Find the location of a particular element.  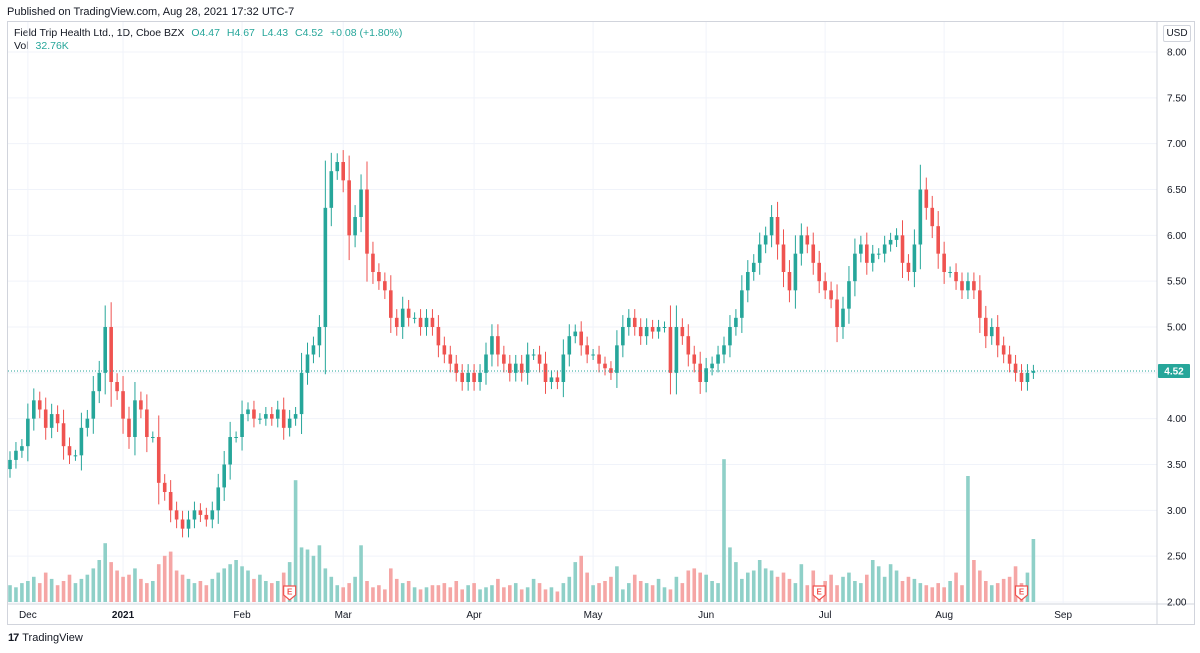

volume-value: 32.76K is located at coordinates (52, 46).